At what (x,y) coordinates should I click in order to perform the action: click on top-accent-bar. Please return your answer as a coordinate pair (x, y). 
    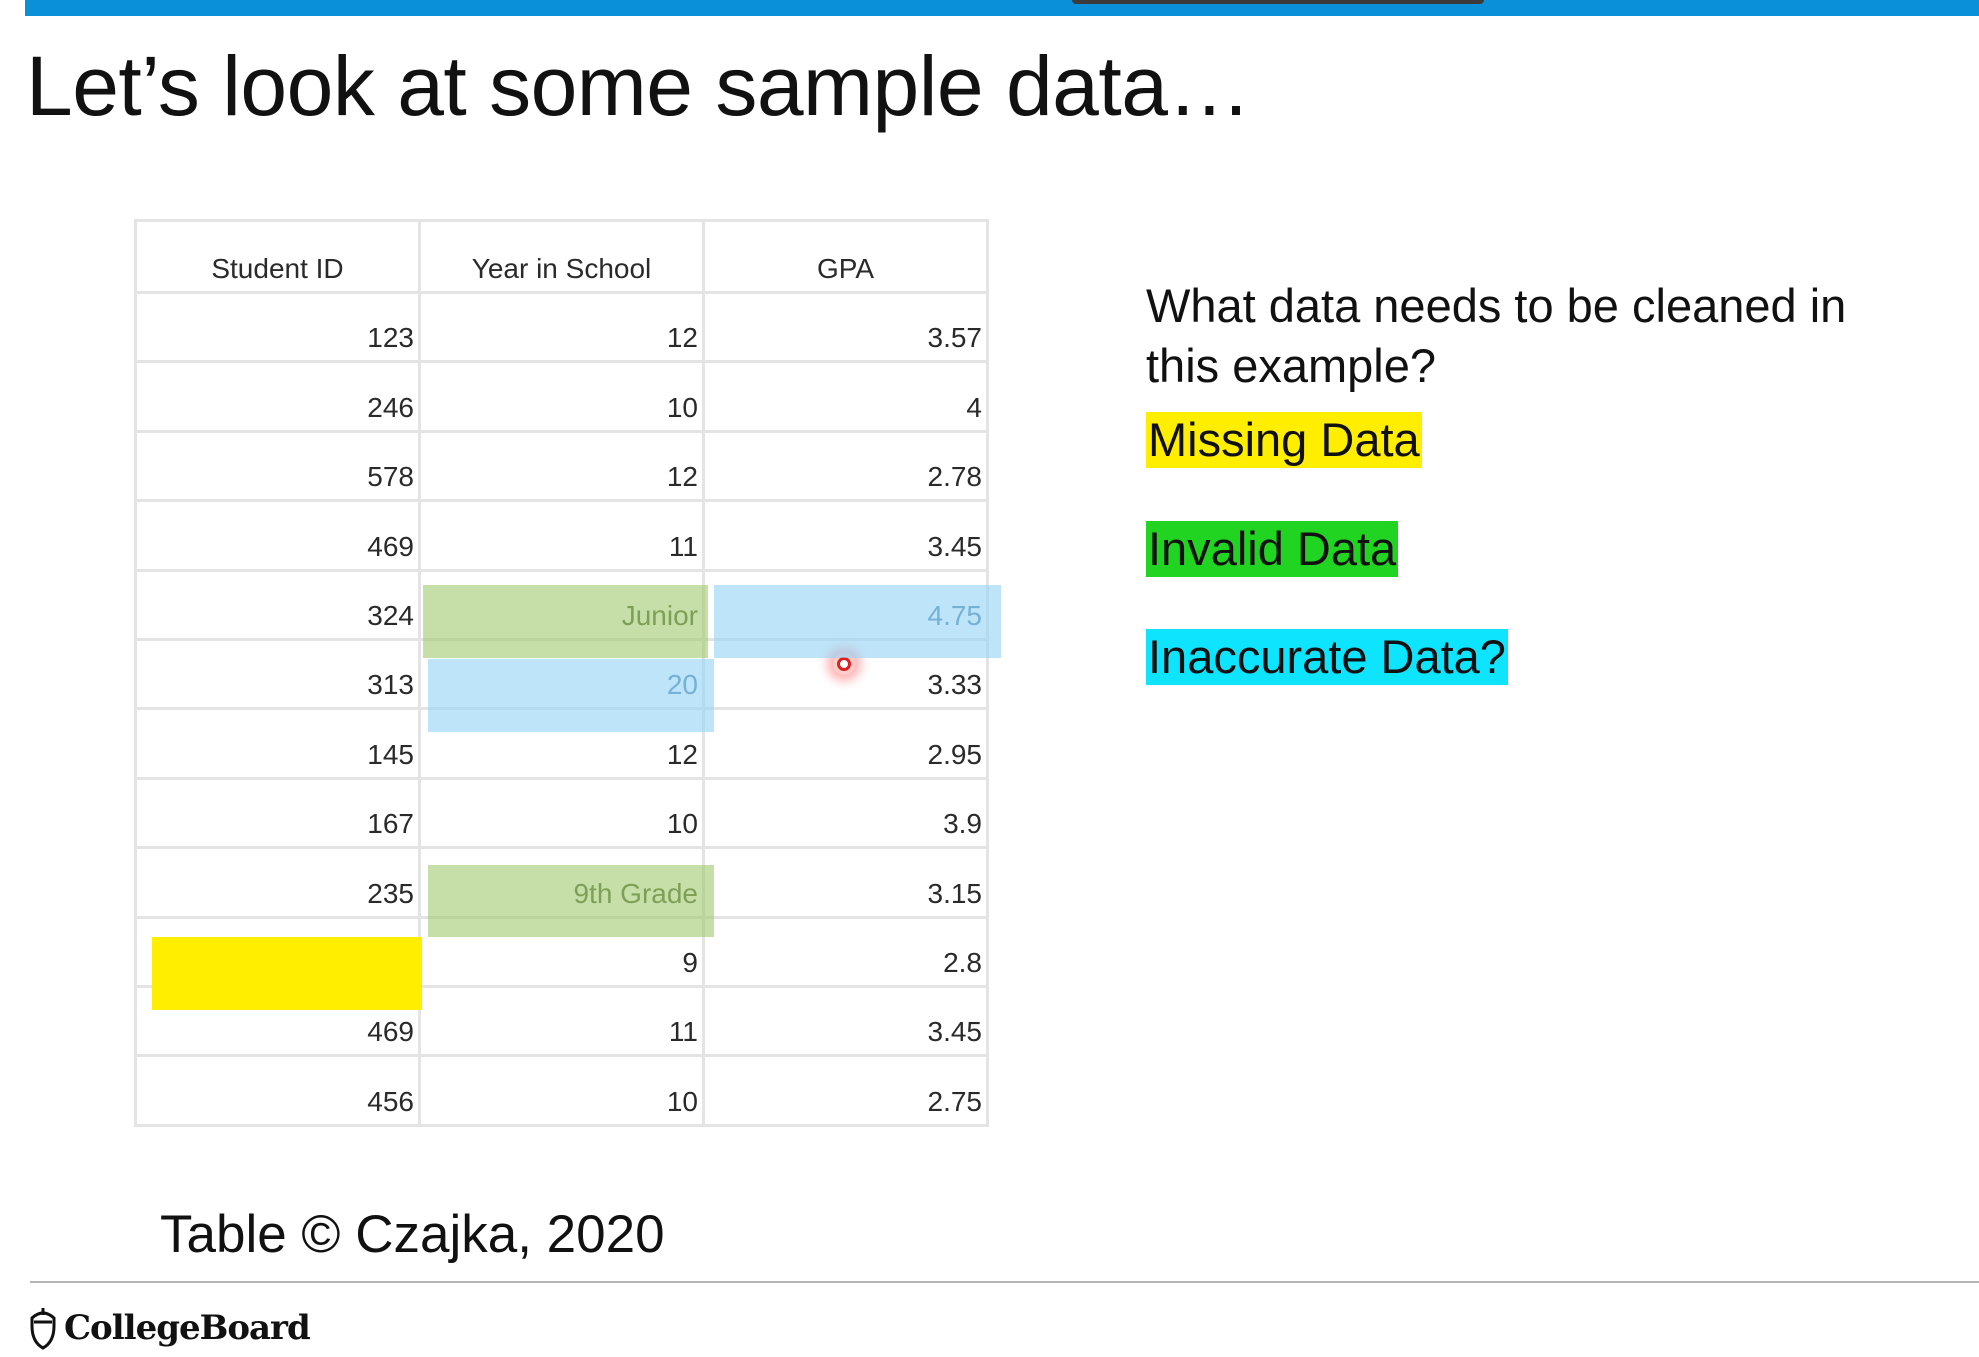
    Looking at the image, I should click on (1002, 8).